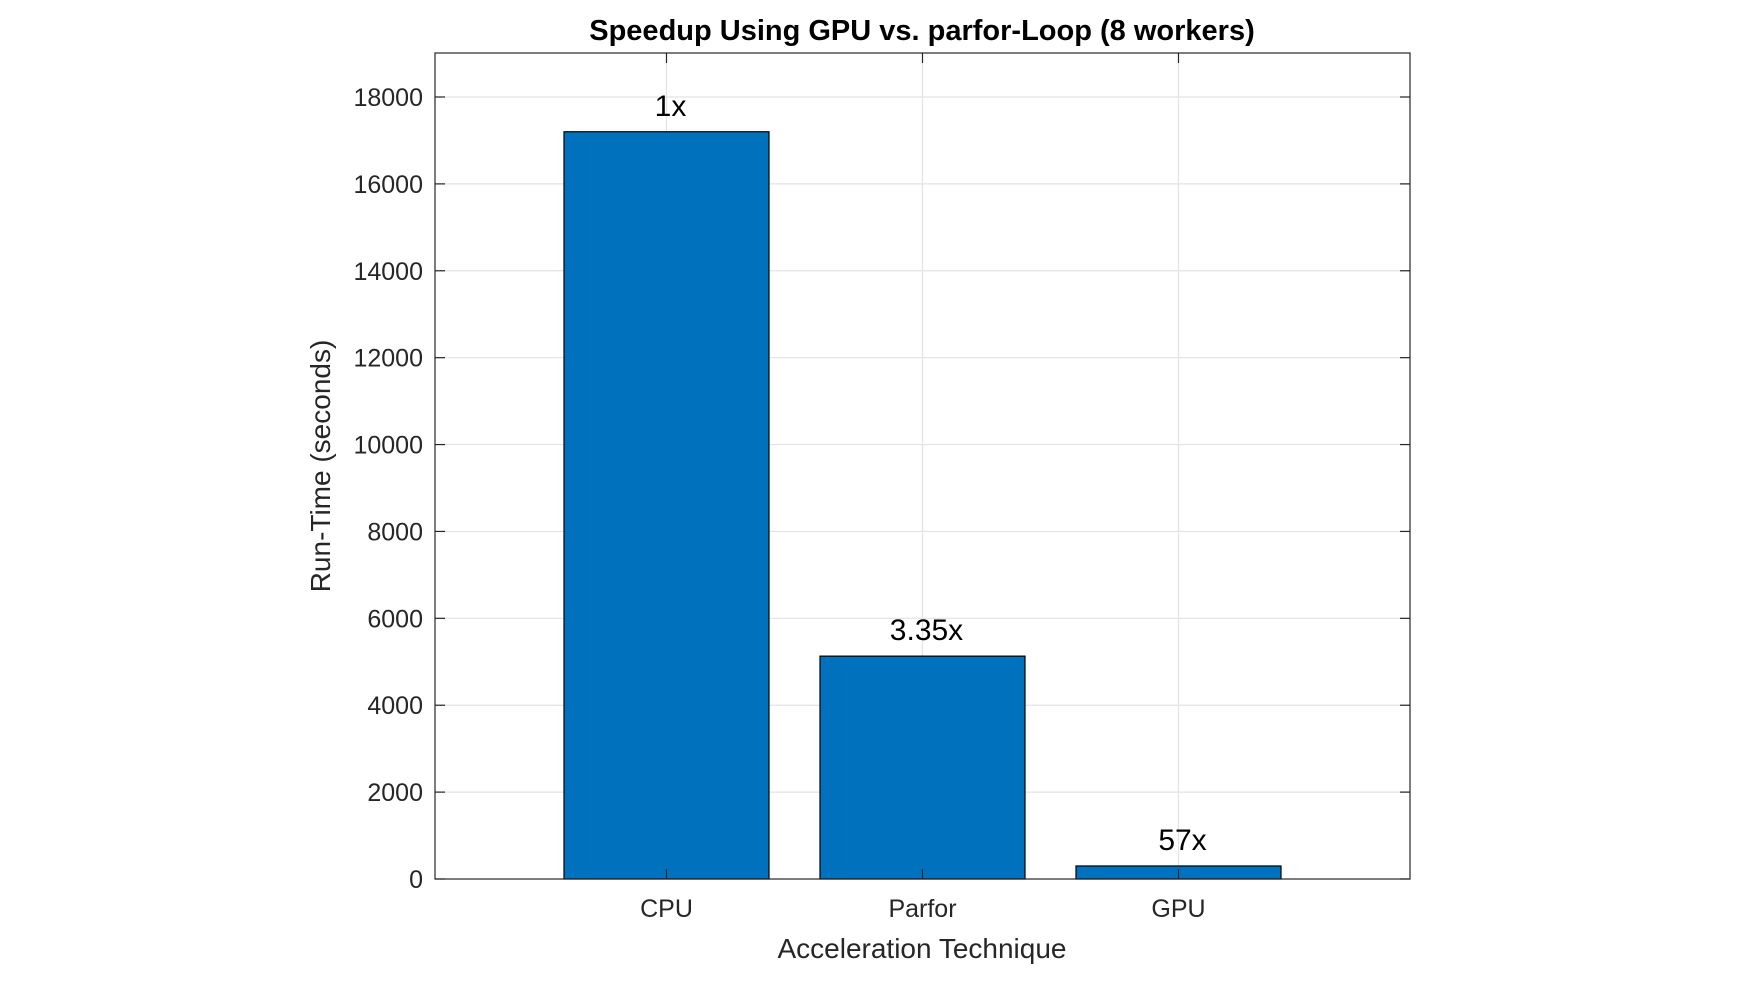  Describe the element at coordinates (395, 619) in the screenshot. I see `y-tick-label: 6000` at that location.